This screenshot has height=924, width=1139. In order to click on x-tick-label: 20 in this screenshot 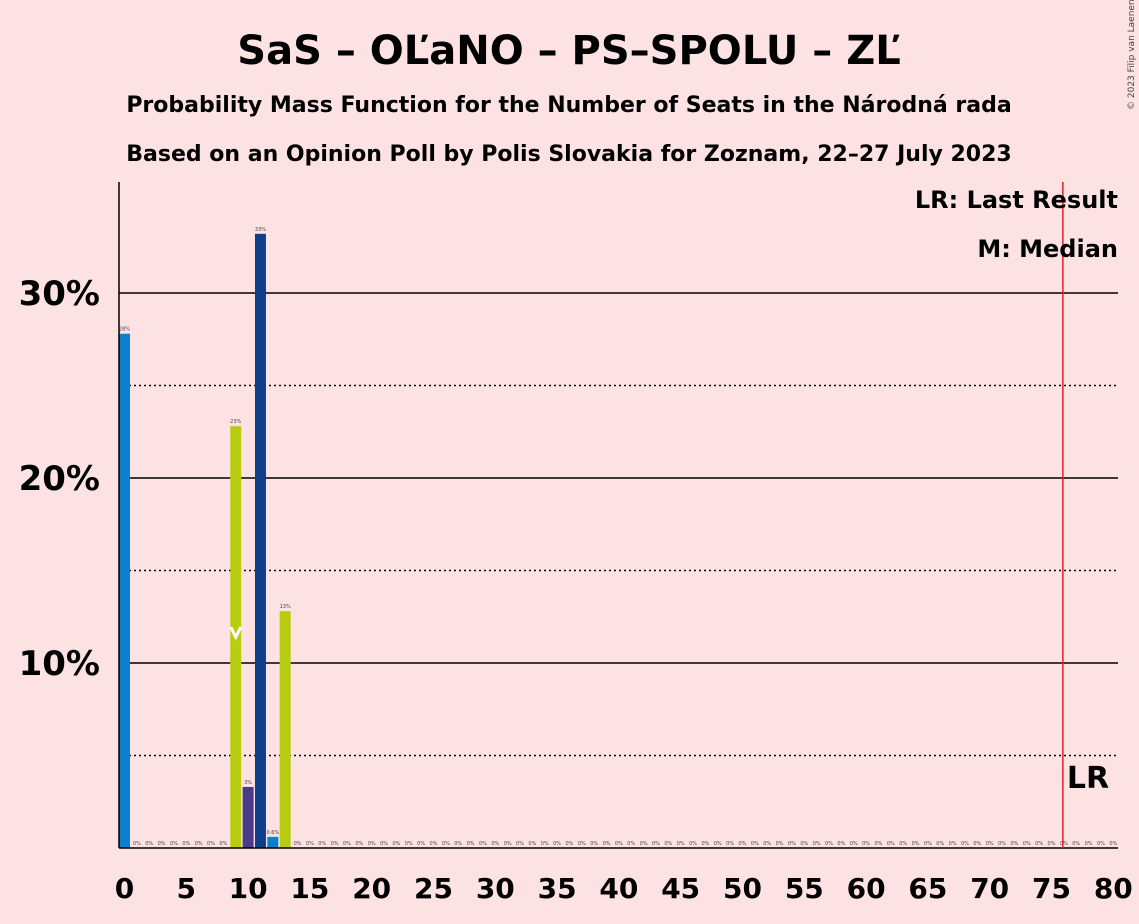, I will do `click(371, 888)`.